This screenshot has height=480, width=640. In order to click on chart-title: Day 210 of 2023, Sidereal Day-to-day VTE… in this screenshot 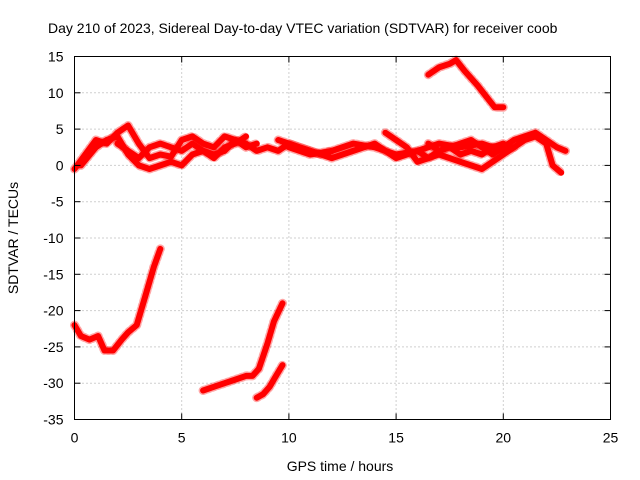, I will do `click(303, 28)`.